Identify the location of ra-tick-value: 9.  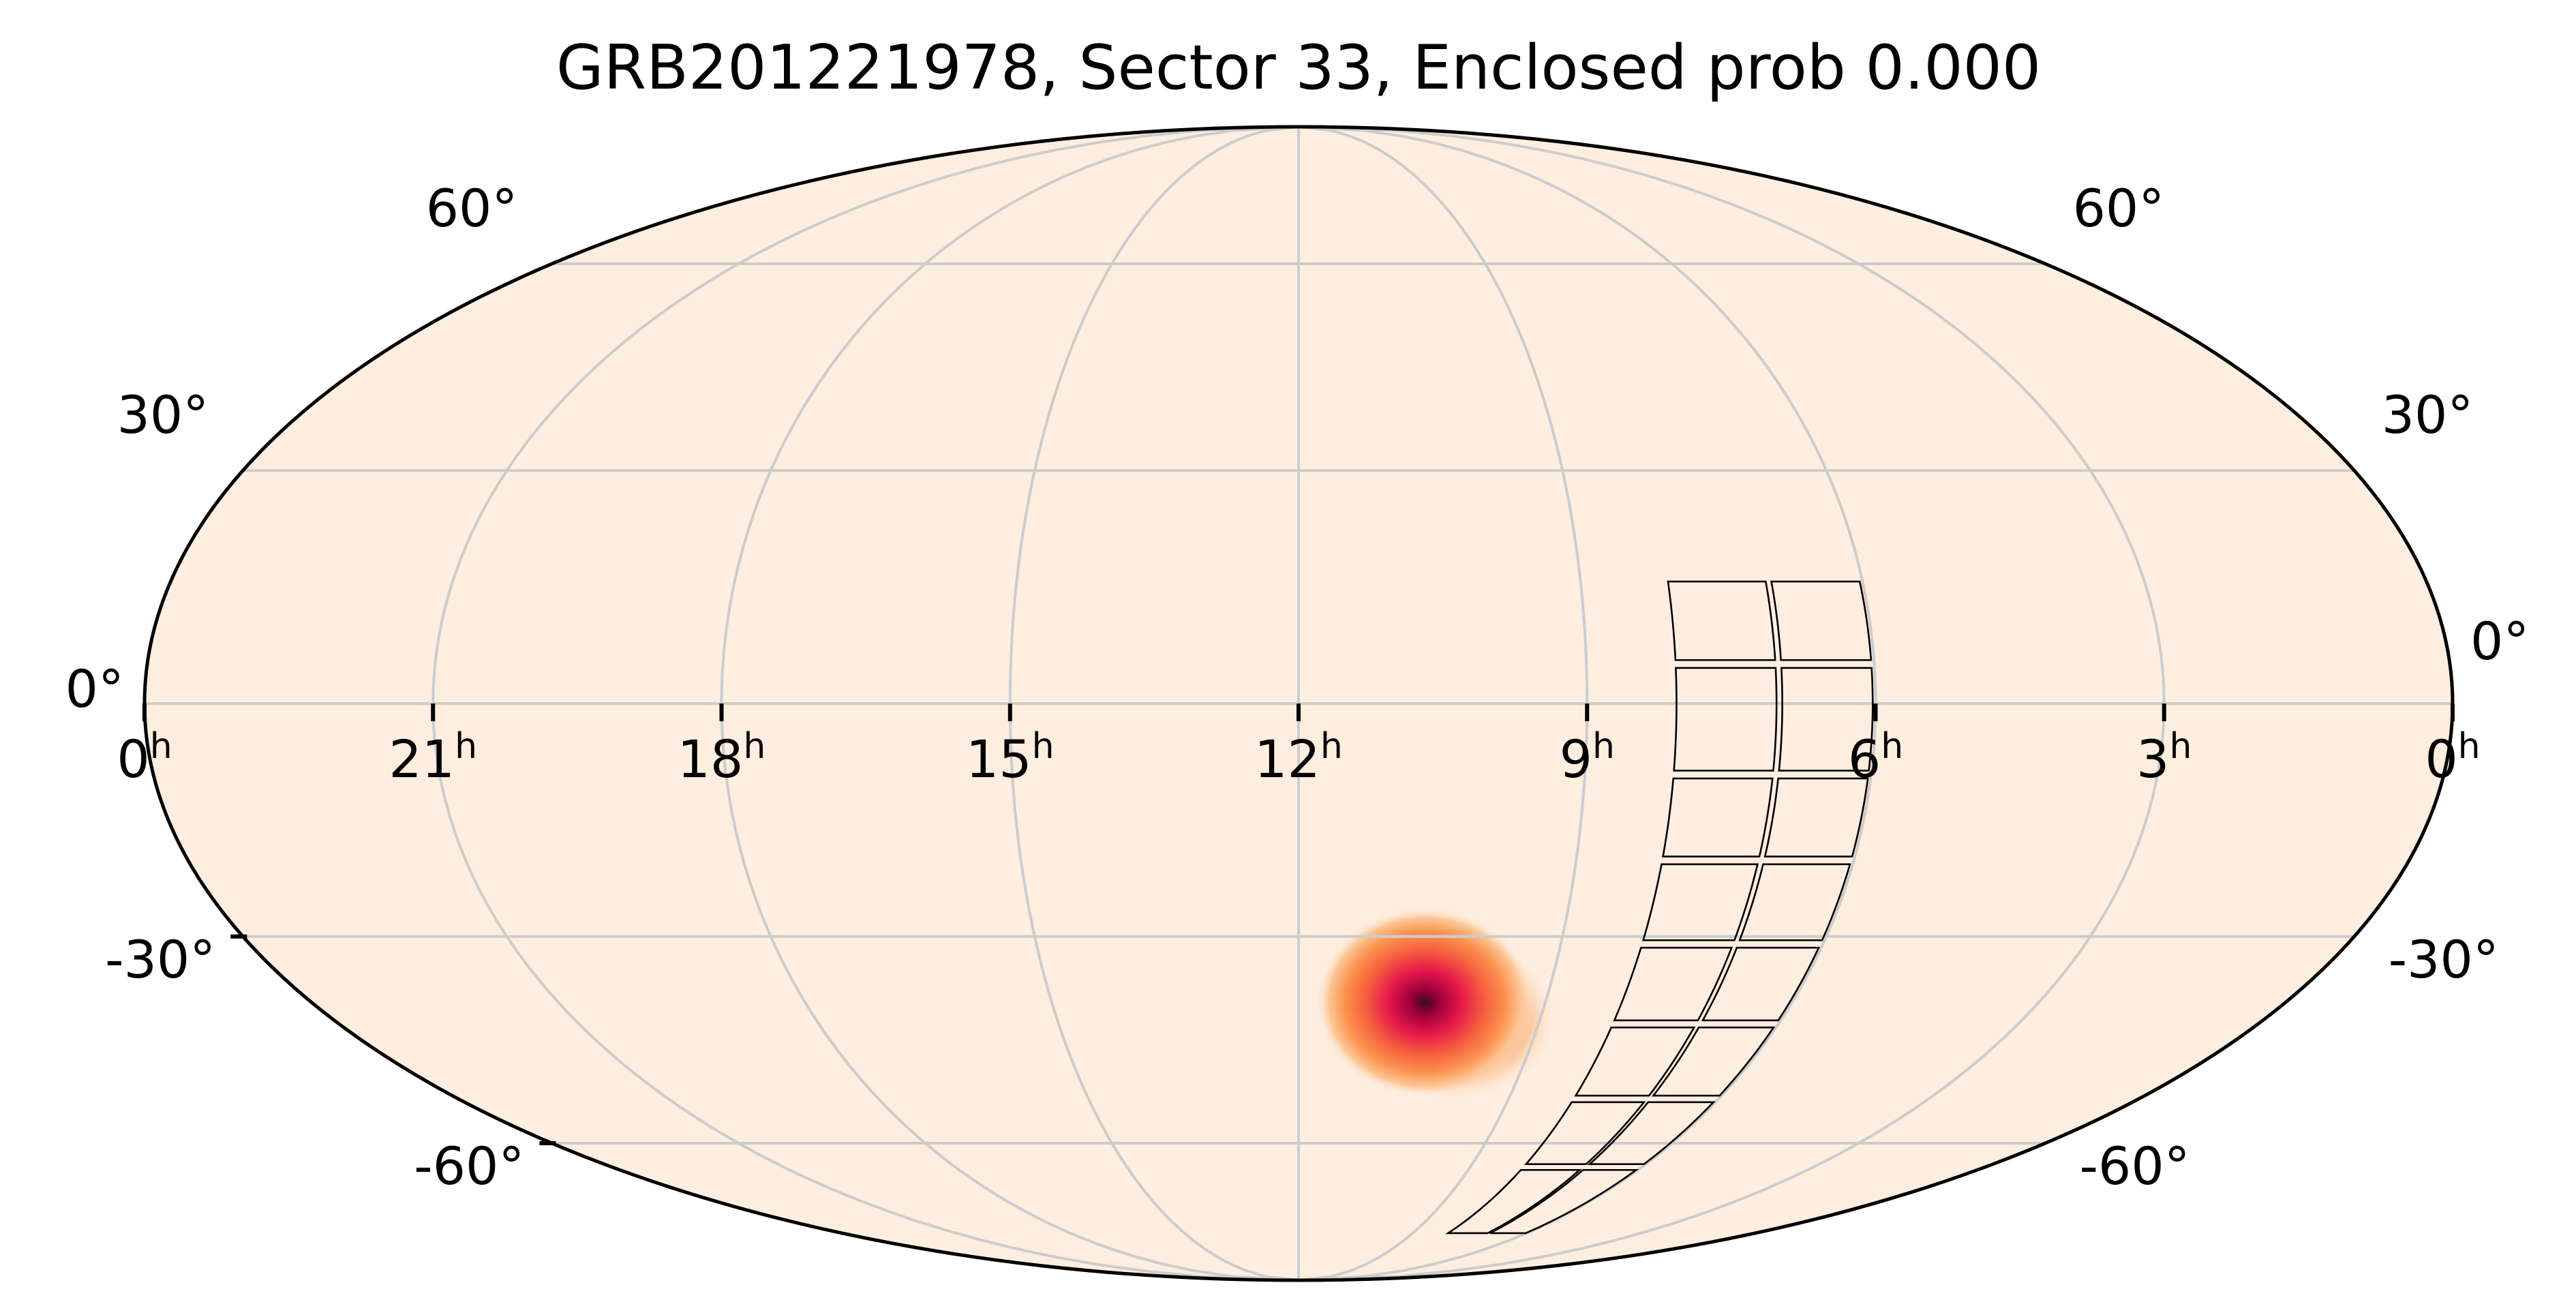
(1576, 759).